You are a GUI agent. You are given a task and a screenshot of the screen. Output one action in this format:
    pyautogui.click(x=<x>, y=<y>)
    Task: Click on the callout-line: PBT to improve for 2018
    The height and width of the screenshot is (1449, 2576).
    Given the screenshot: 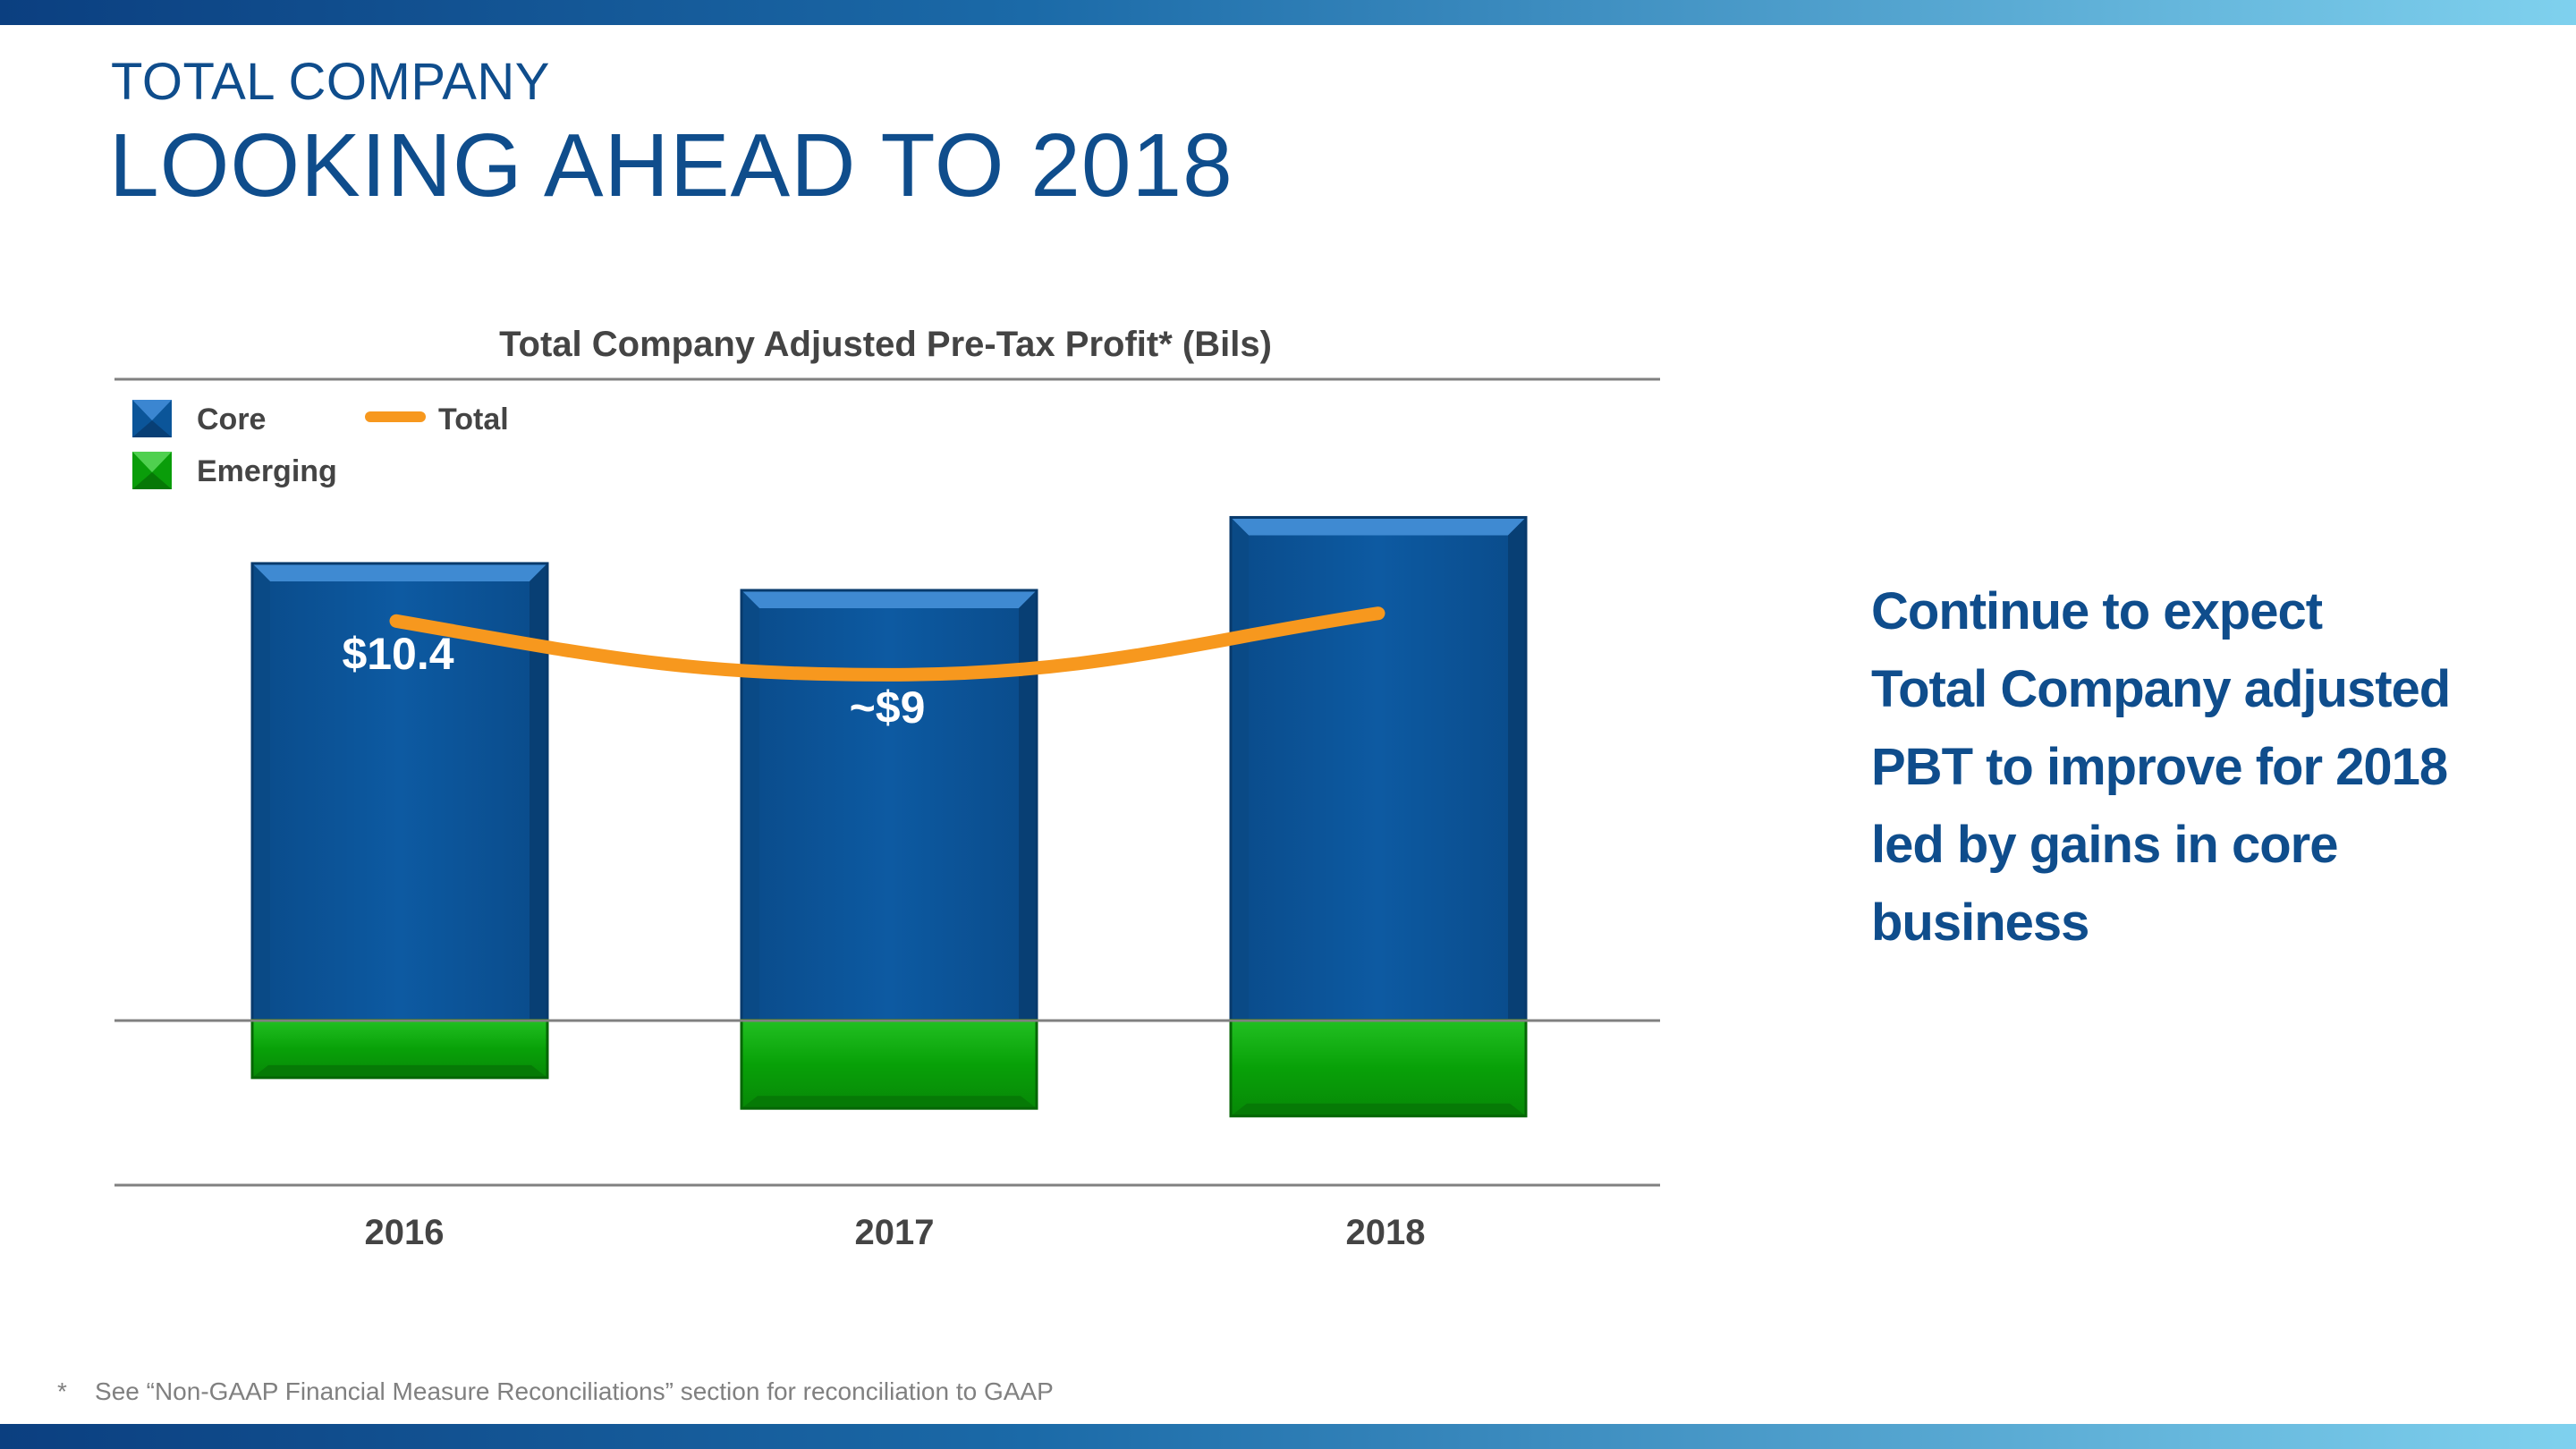 What is the action you would take?
    pyautogui.click(x=2159, y=767)
    